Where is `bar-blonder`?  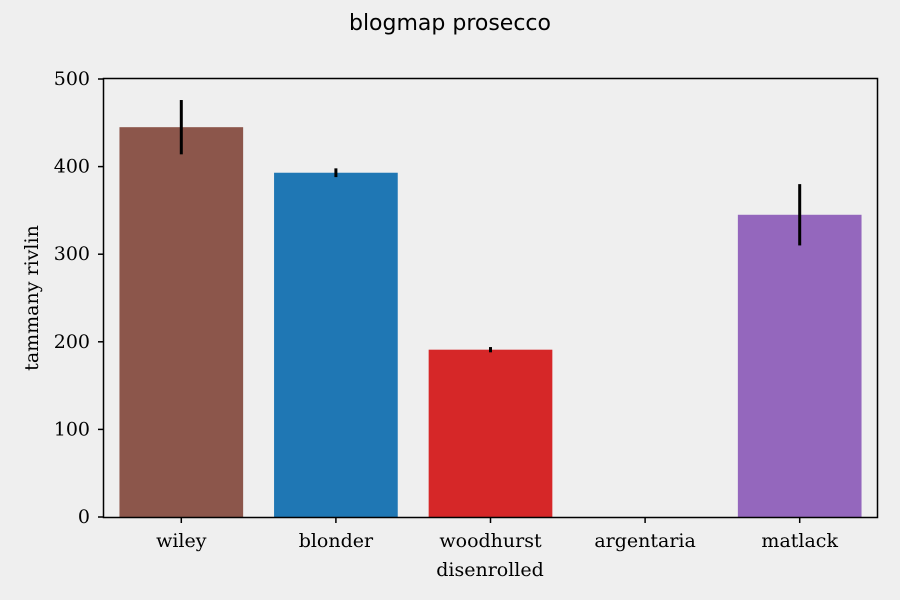 bar-blonder is located at coordinates (336, 344).